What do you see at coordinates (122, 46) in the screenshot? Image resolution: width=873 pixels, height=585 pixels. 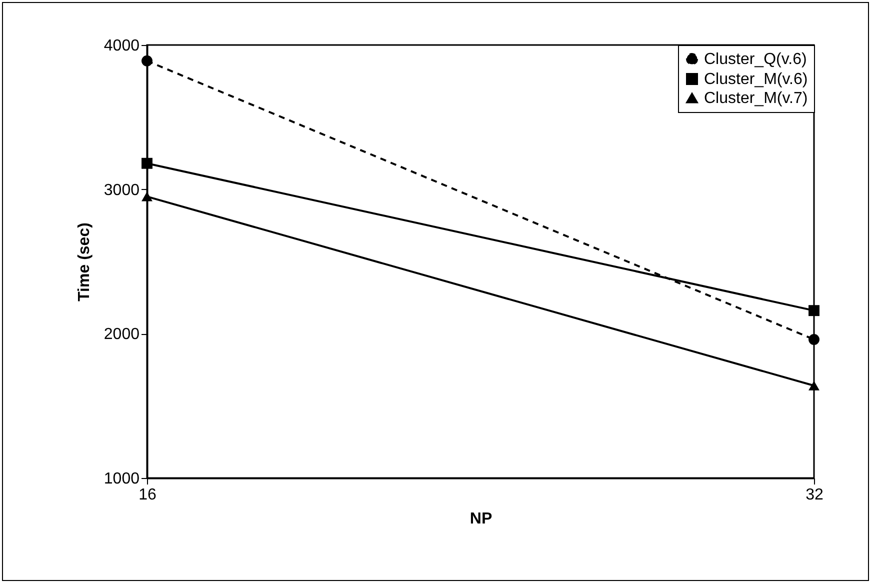 I see `y-tick-label: 4000` at bounding box center [122, 46].